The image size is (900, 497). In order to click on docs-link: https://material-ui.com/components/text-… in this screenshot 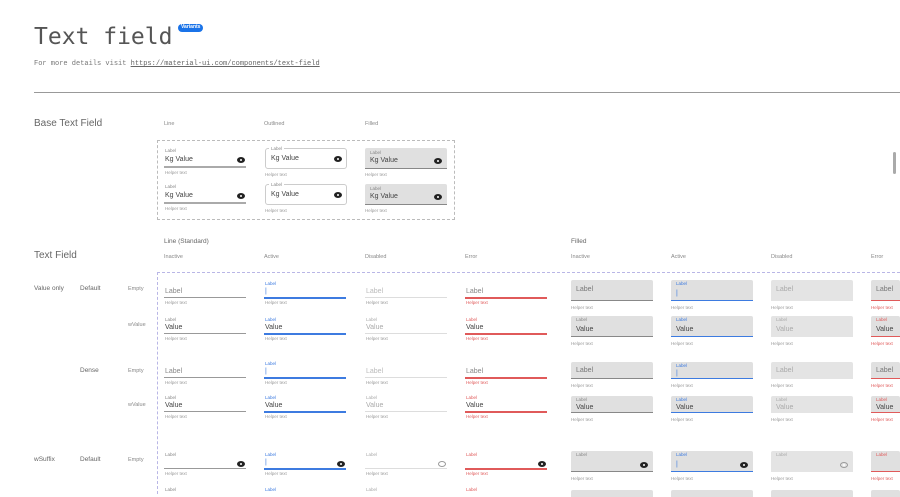, I will do `click(225, 64)`.